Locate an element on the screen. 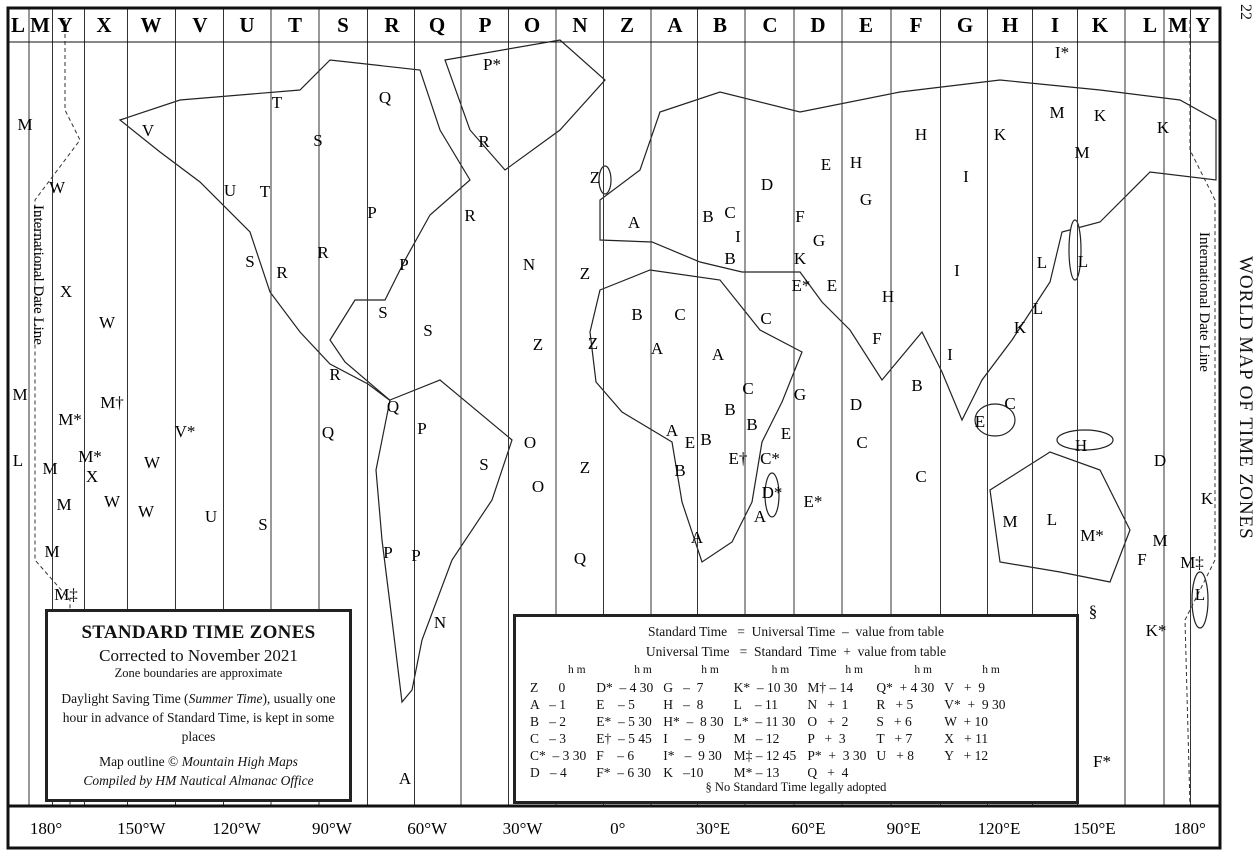 The height and width of the screenshot is (859, 1258). longitude-label: 120°E is located at coordinates (999, 828).